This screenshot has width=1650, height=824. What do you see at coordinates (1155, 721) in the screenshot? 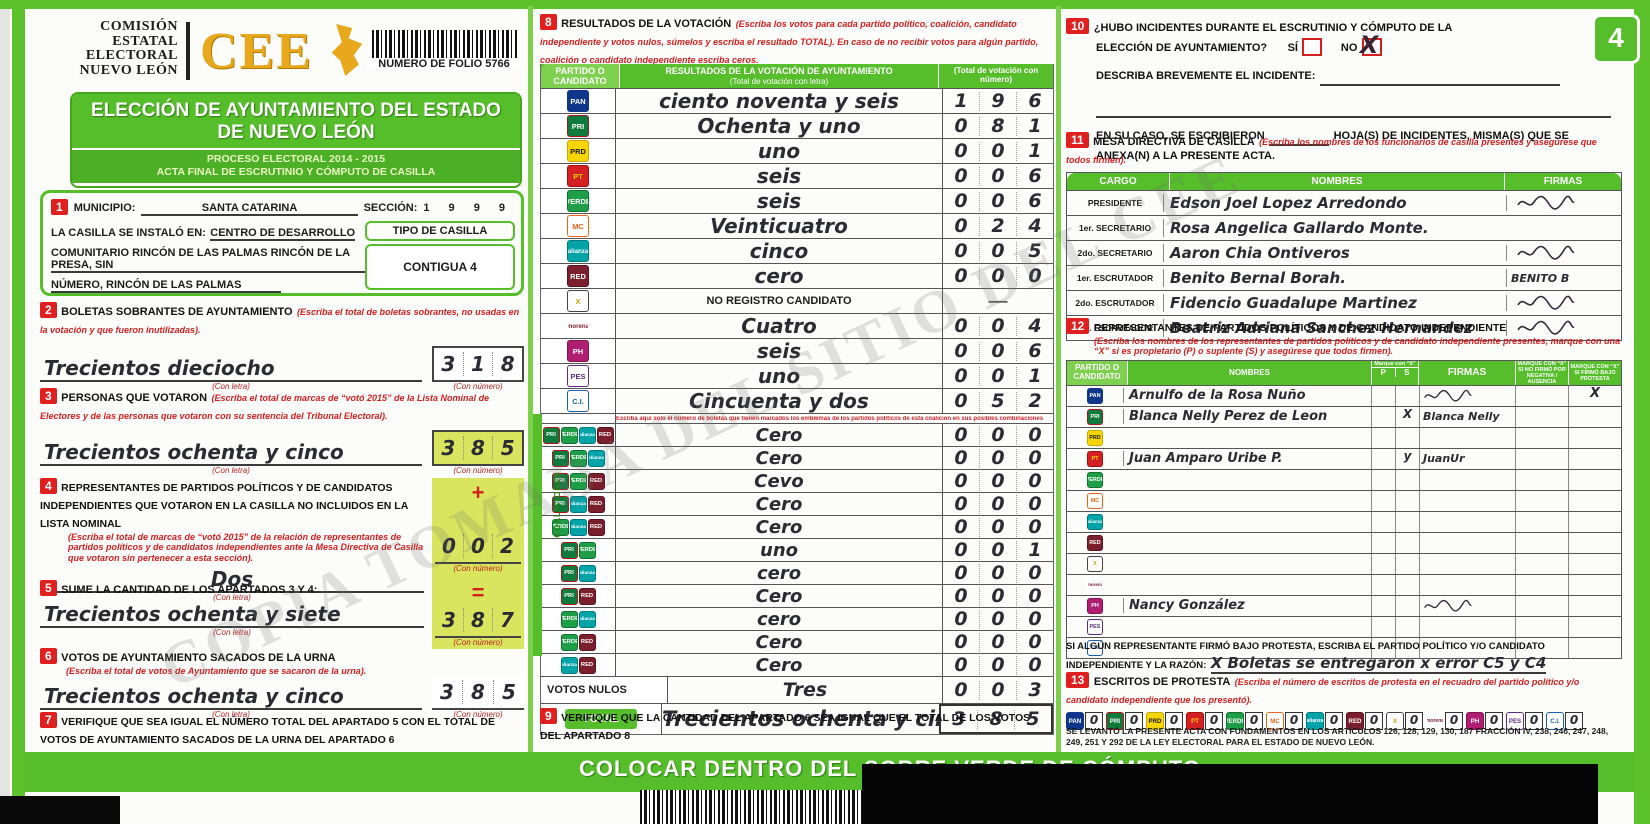
I see `prd-party-icon: PRD` at bounding box center [1155, 721].